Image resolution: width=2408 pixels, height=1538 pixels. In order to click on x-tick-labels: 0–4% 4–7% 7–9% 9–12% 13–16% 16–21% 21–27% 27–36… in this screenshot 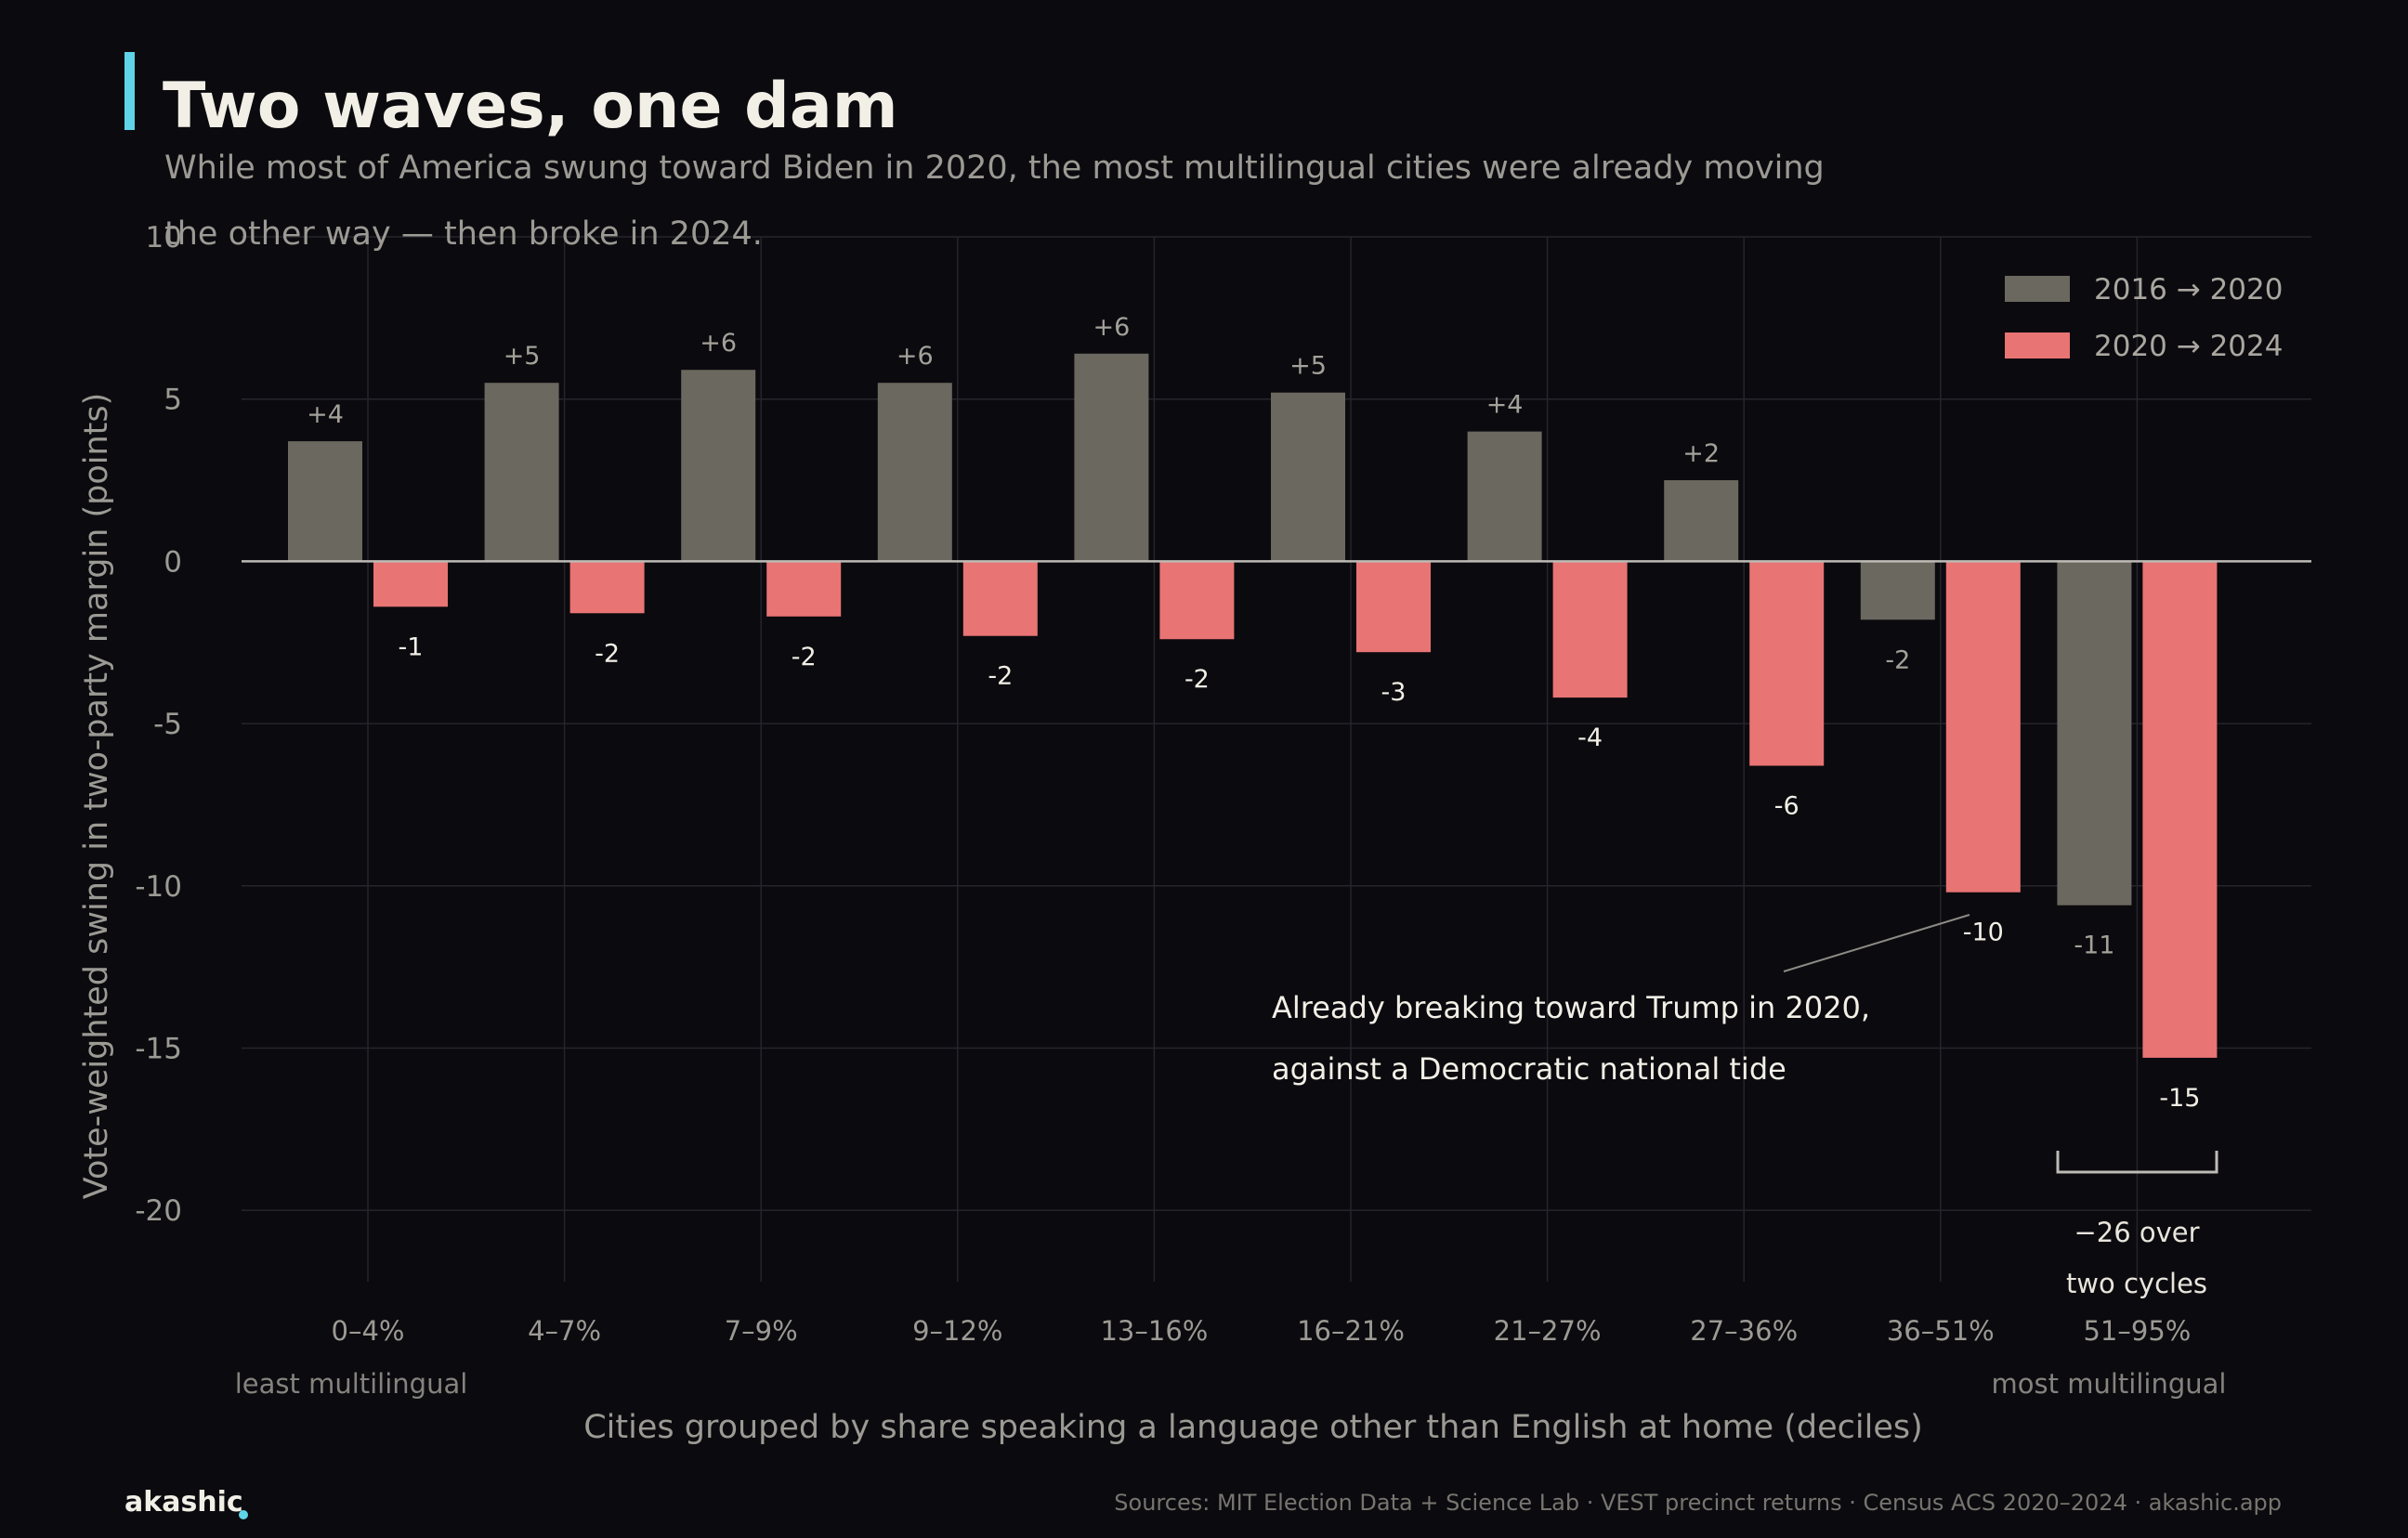, I will do `click(1262, 1331)`.